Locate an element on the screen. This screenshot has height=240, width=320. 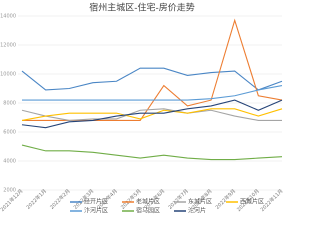
chart-title: 宿州主城区-住宅-房价走势 is located at coordinates (142, 8).